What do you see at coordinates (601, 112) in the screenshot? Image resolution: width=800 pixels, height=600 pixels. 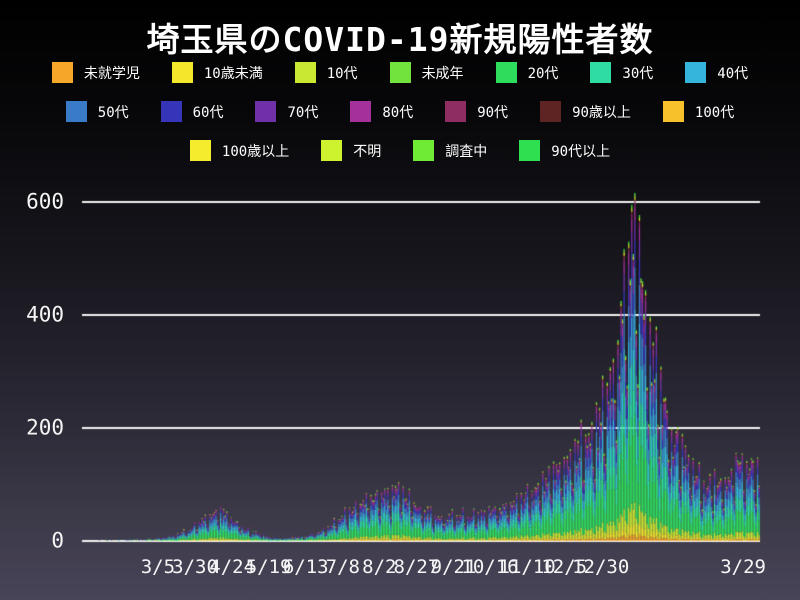 I see `legend-item-label: 90歳以上` at bounding box center [601, 112].